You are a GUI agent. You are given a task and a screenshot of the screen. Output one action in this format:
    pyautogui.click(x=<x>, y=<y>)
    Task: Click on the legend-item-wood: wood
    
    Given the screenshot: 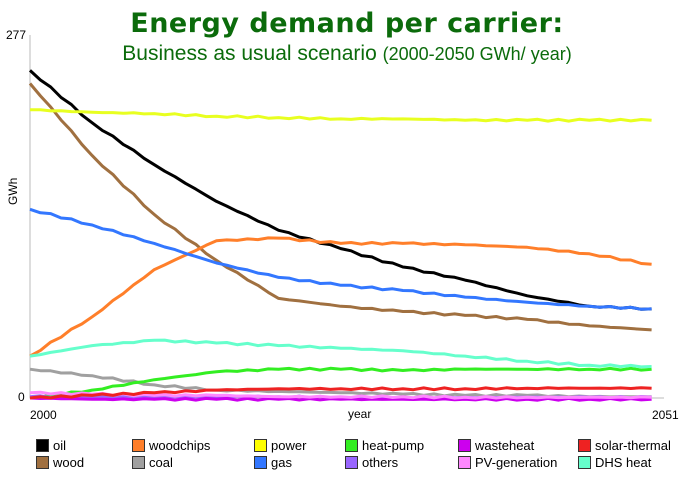 What is the action you would take?
    pyautogui.click(x=60, y=462)
    